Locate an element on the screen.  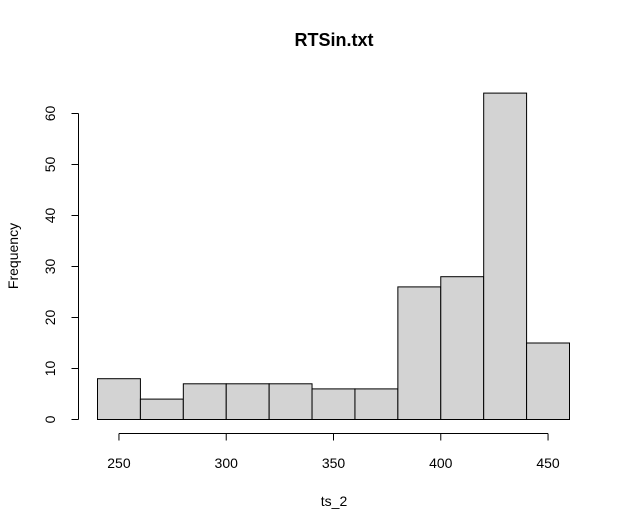
x-tick-label: 300 is located at coordinates (227, 463).